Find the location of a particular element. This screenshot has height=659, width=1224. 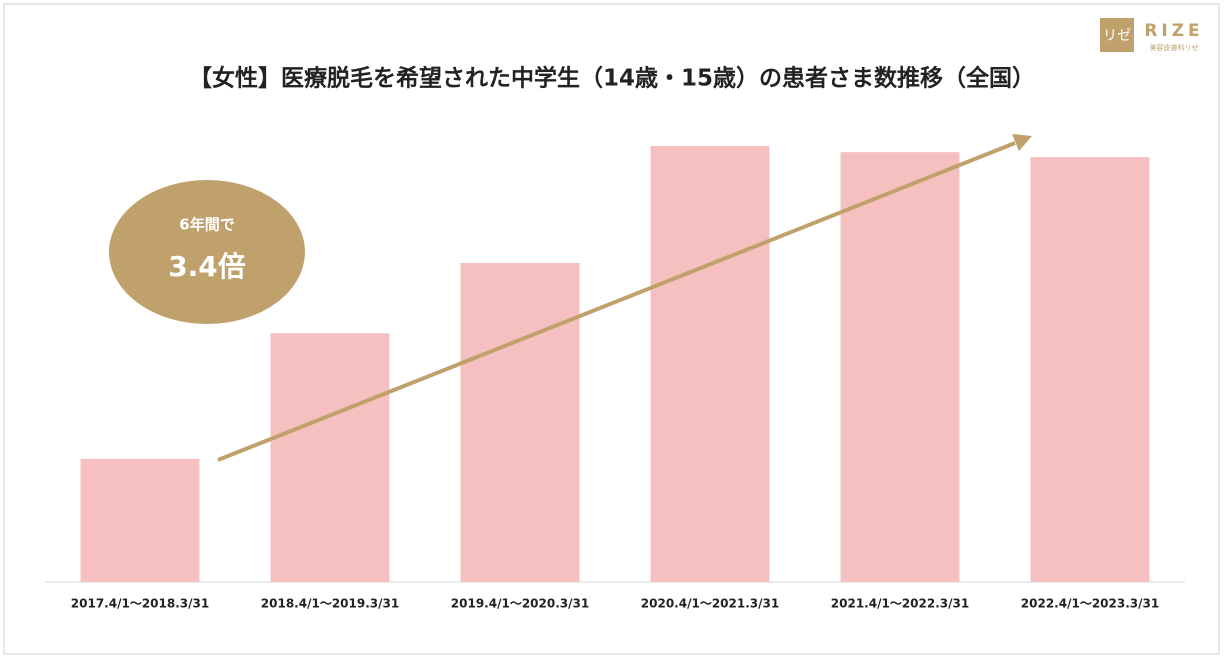

logo-name: RIZE is located at coordinates (1173, 31).